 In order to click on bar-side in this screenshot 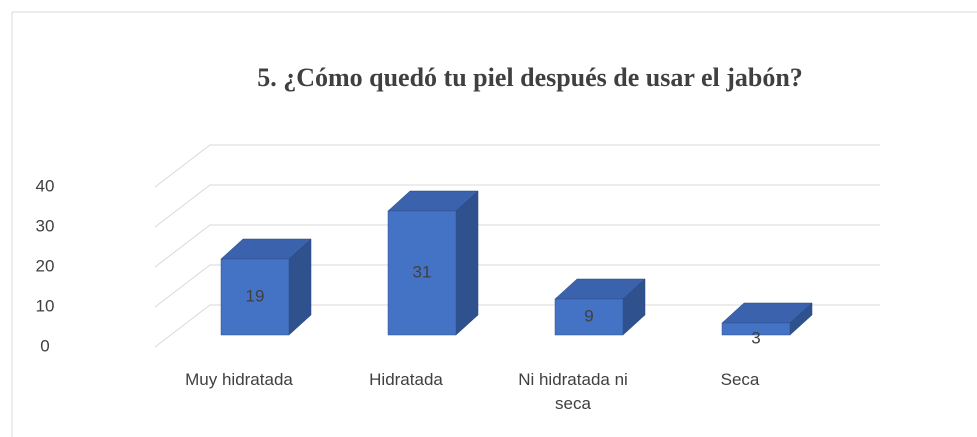, I will do `click(467, 263)`.